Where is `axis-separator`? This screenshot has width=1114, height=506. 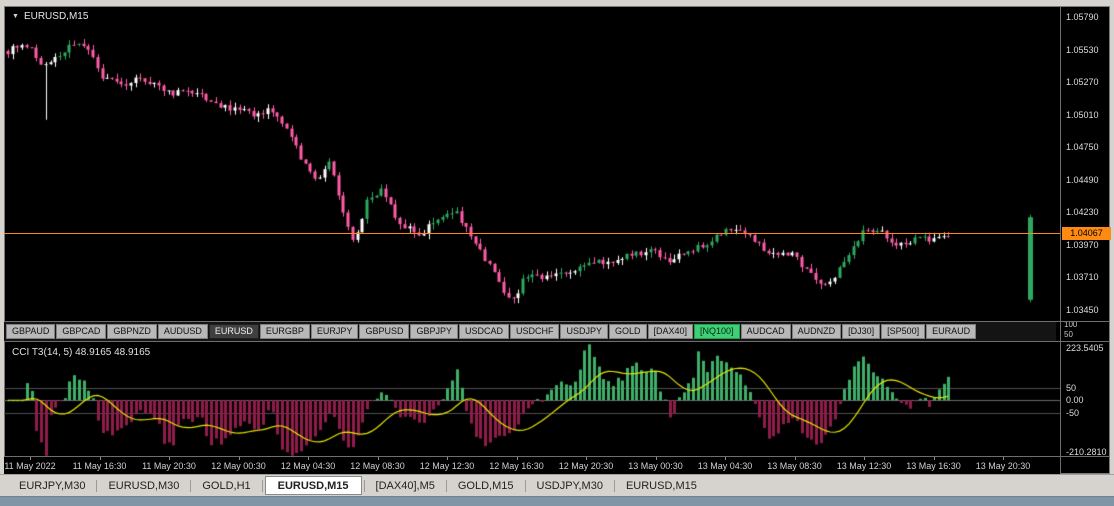 axis-separator is located at coordinates (1060, 240).